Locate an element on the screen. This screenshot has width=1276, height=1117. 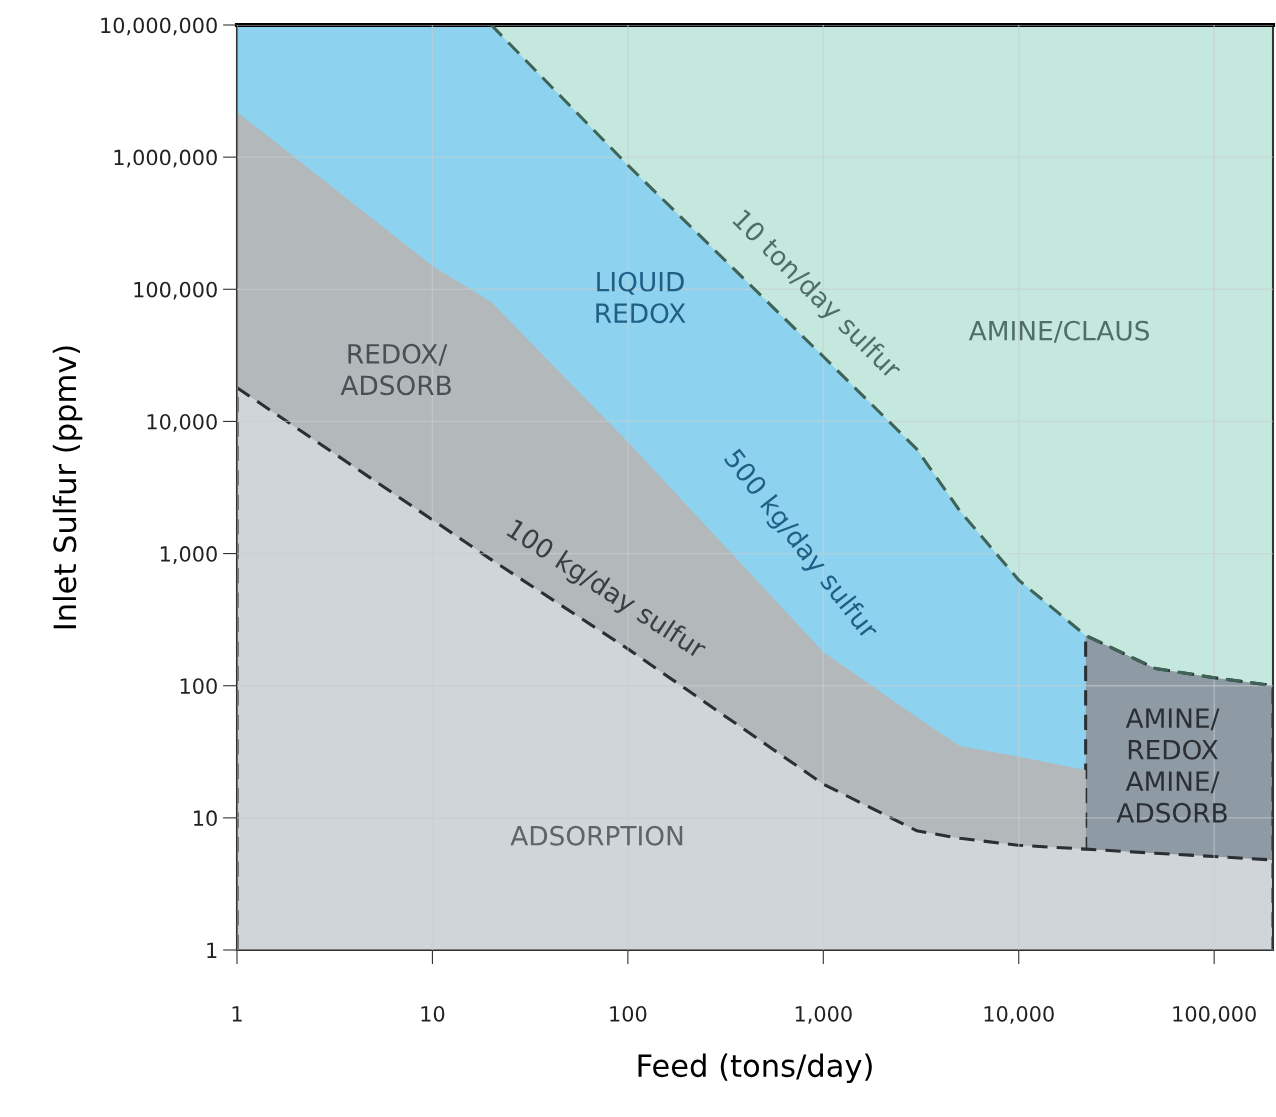
y-tick-label: 1 is located at coordinates (212, 950).